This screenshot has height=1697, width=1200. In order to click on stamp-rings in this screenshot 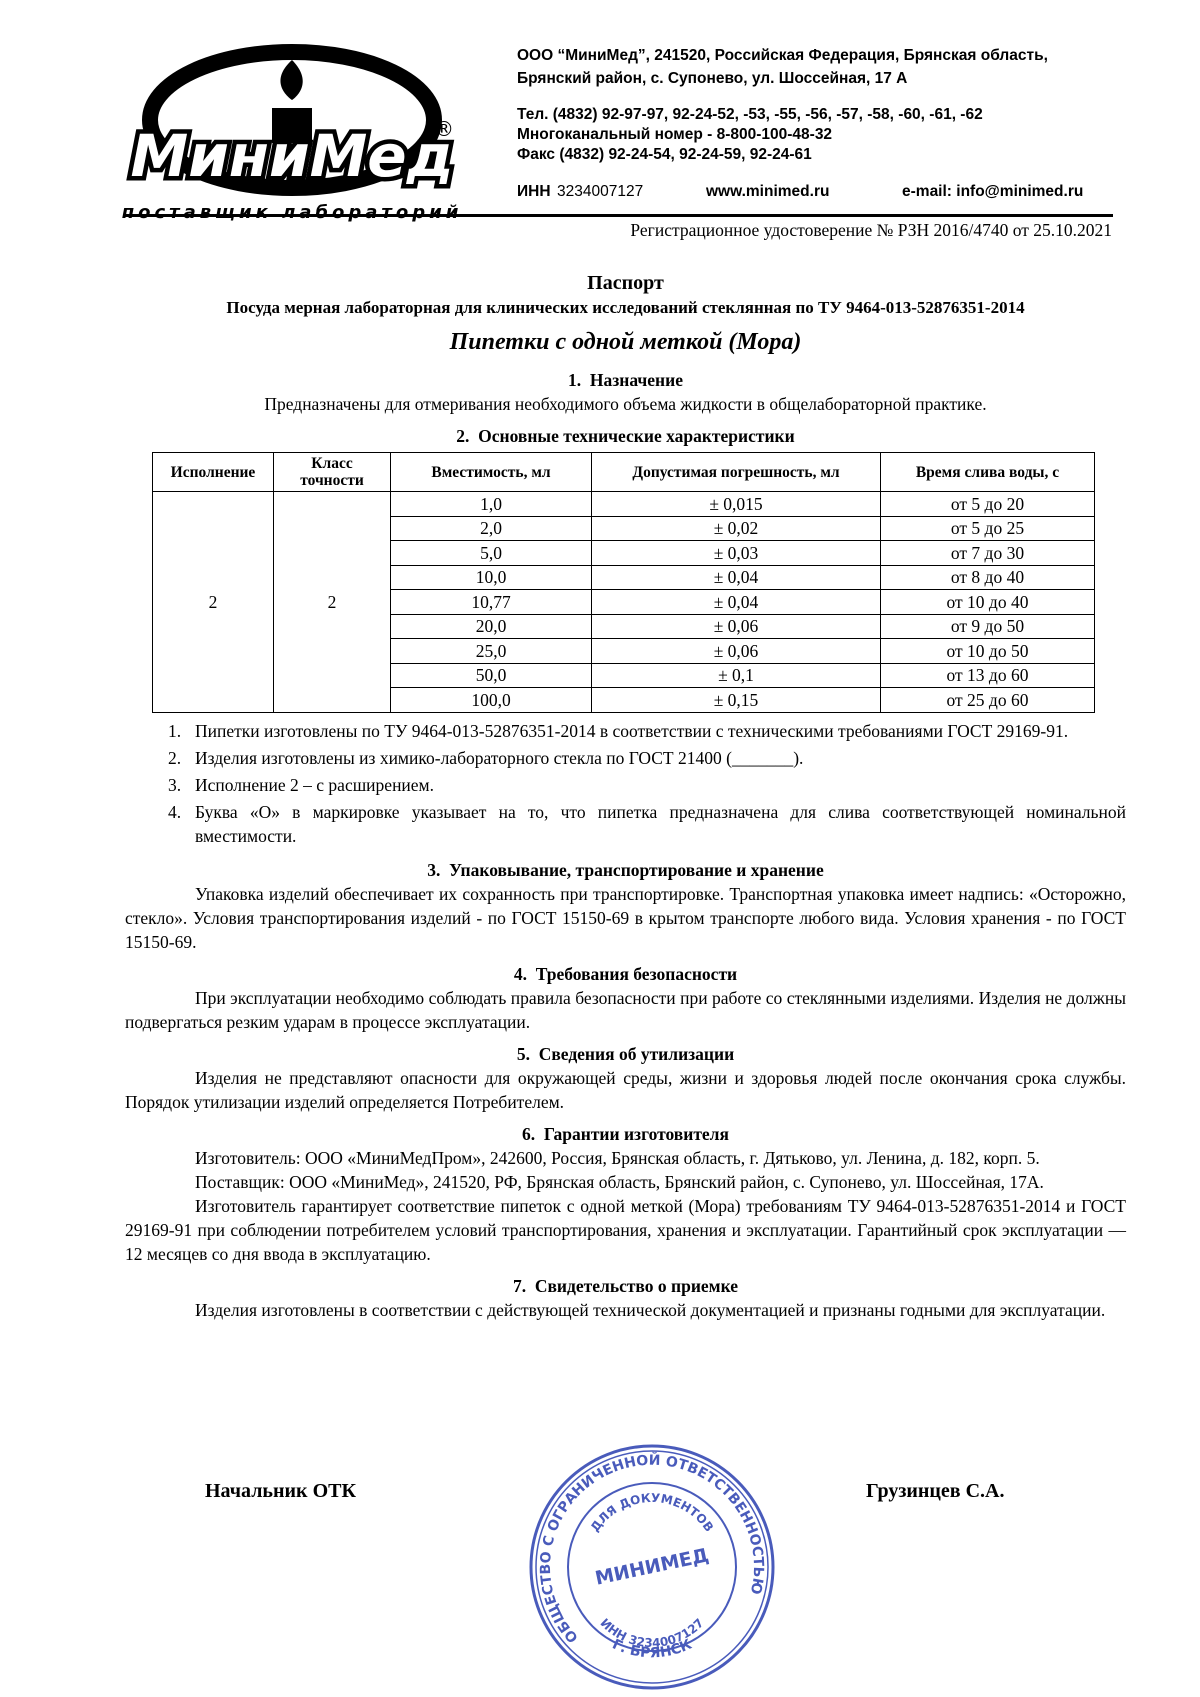, I will do `click(652, 1567)`.